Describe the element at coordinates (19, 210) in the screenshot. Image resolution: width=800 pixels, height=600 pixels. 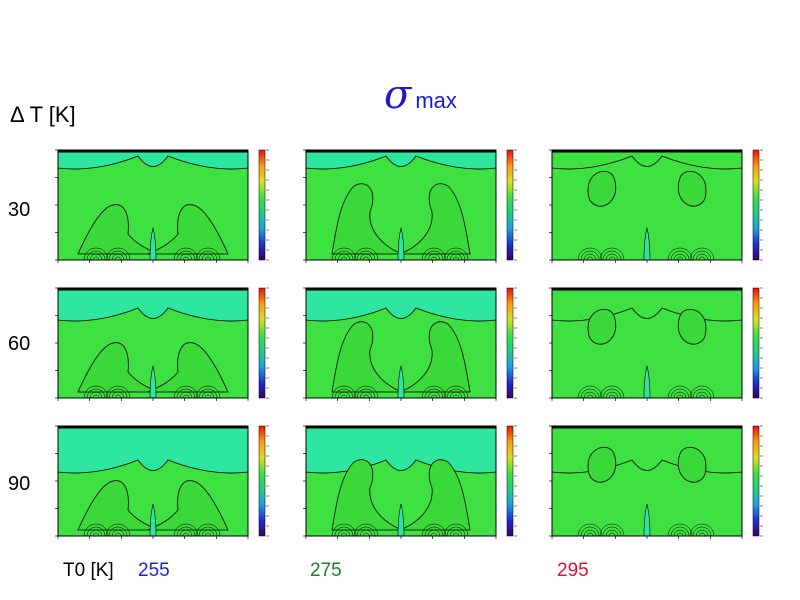
I see `row-label-30: 30` at that location.